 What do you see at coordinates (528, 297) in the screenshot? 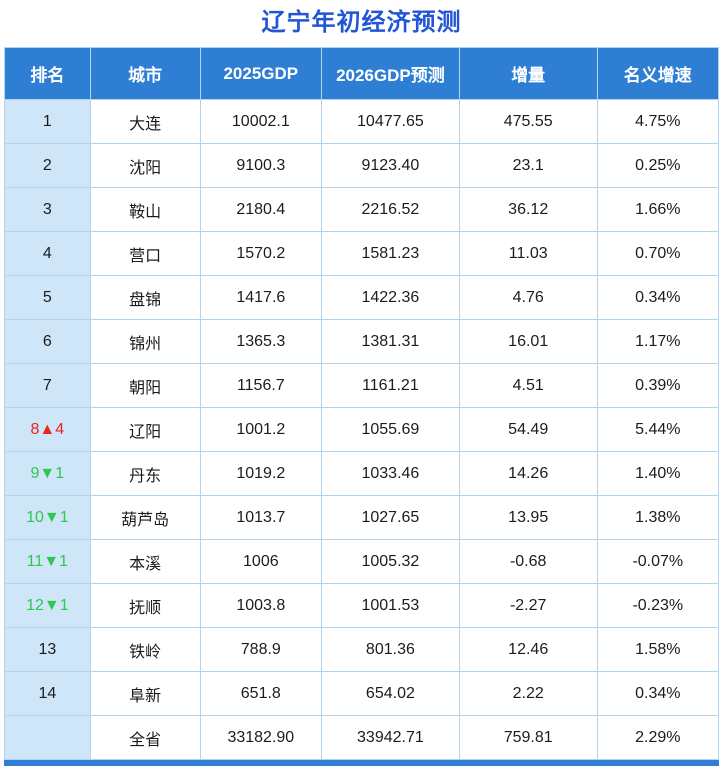
I see `increment-cell: 4.76` at bounding box center [528, 297].